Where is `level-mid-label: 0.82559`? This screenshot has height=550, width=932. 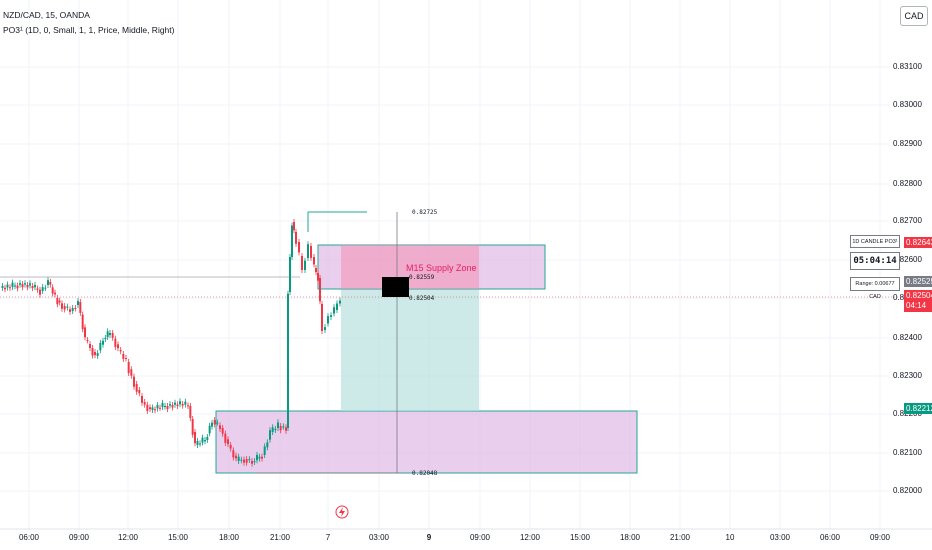 level-mid-label: 0.82559 is located at coordinates (422, 277).